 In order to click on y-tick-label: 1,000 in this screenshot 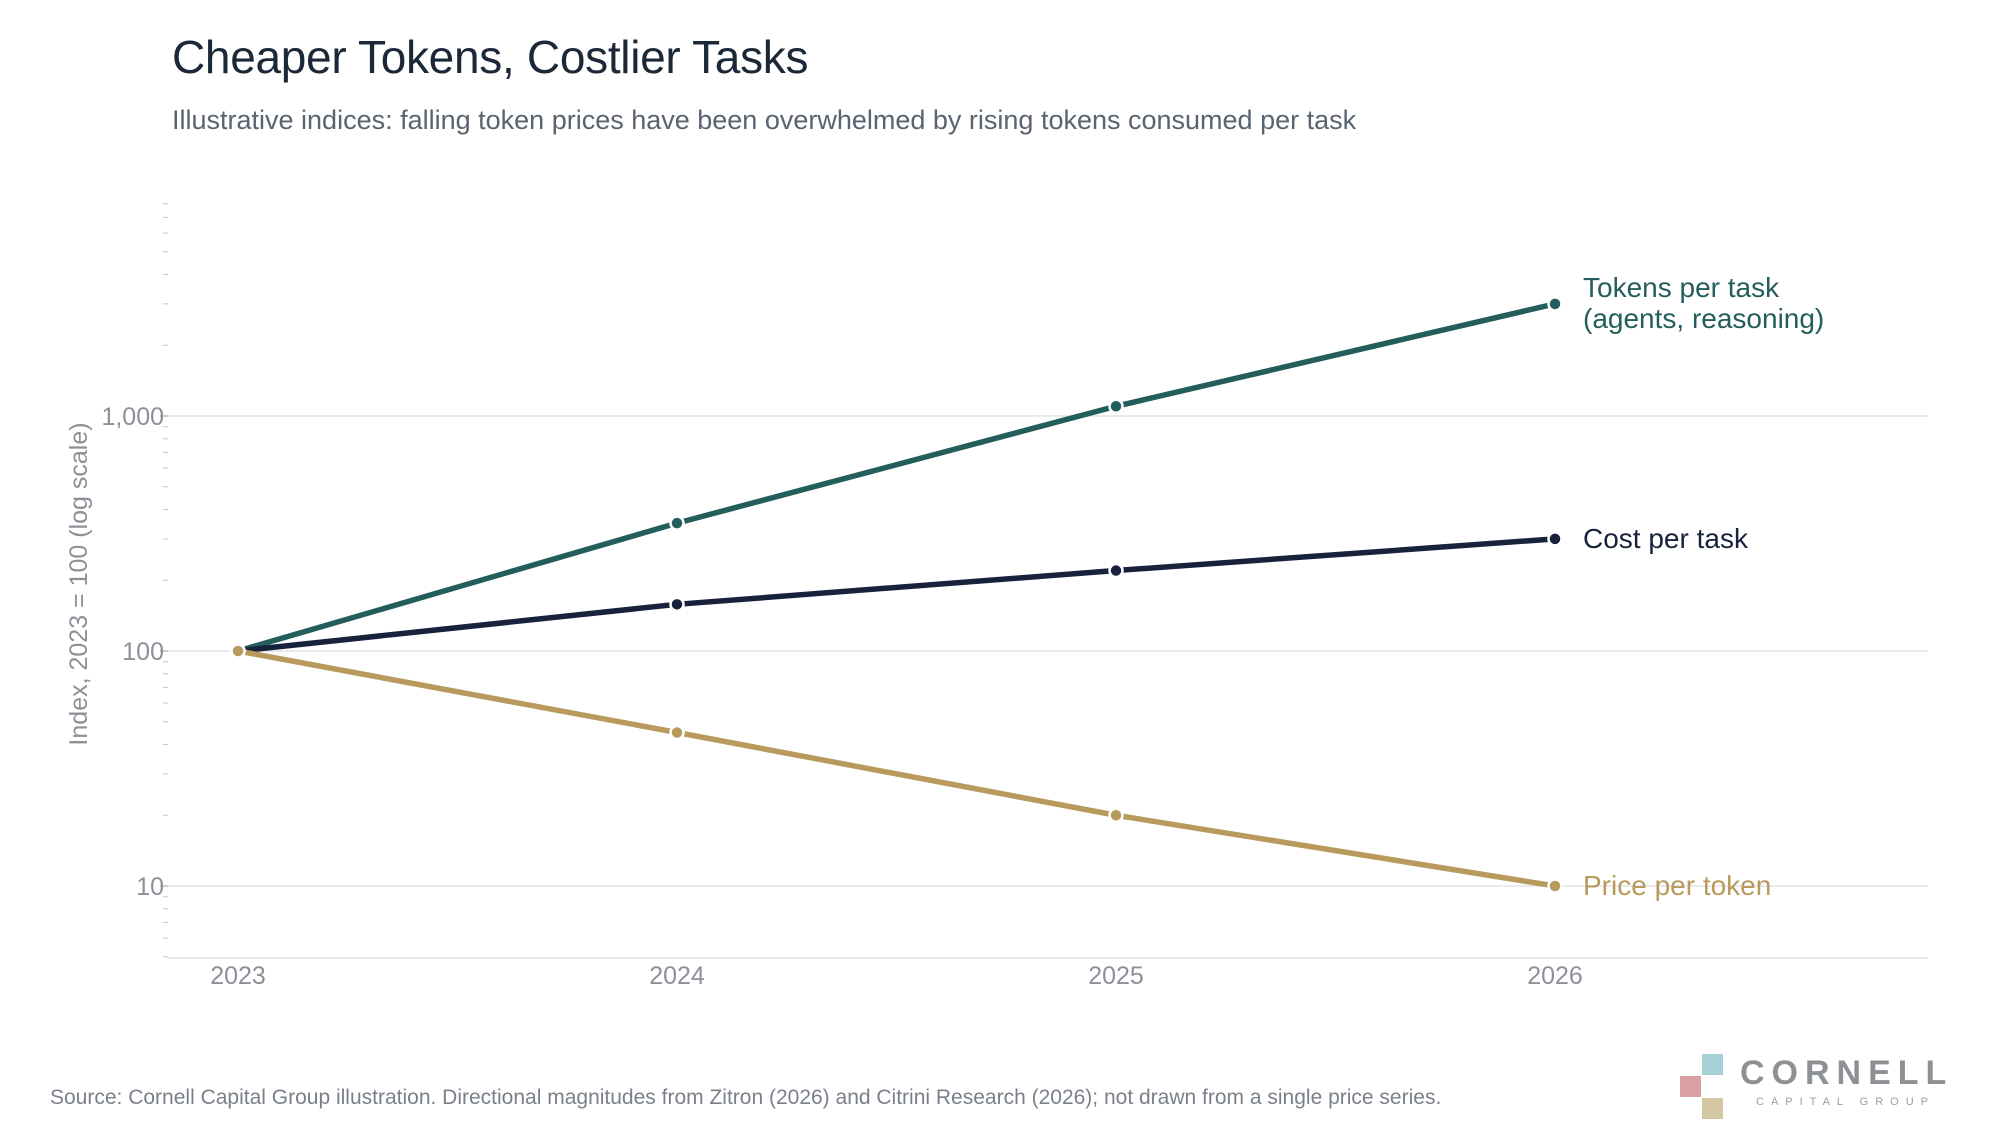, I will do `click(132, 417)`.